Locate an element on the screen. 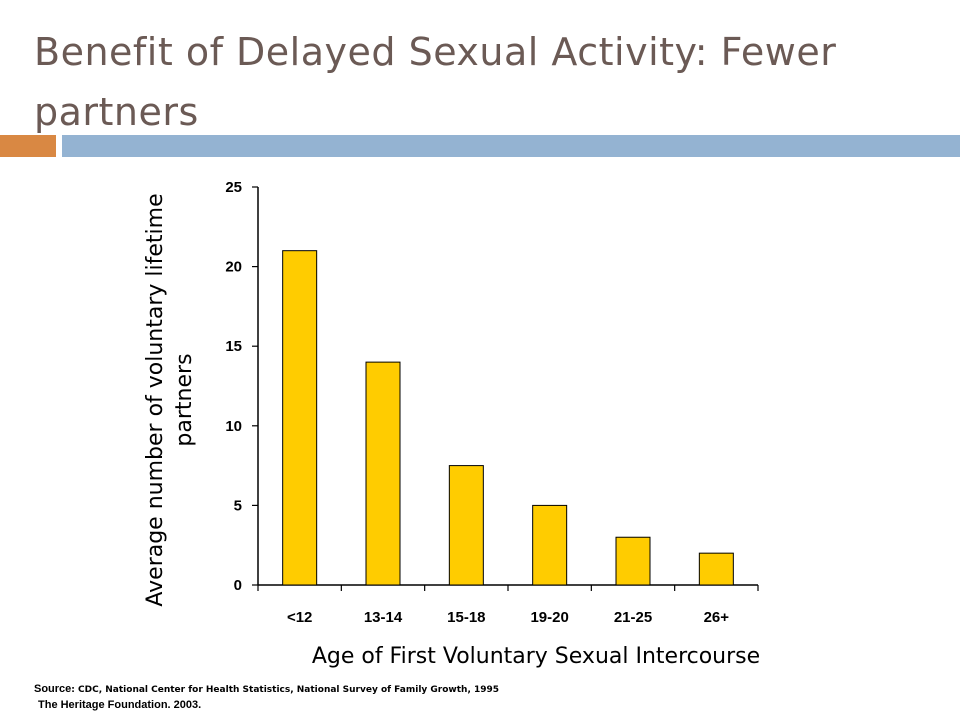  x-tick-label: <12 is located at coordinates (299, 617).